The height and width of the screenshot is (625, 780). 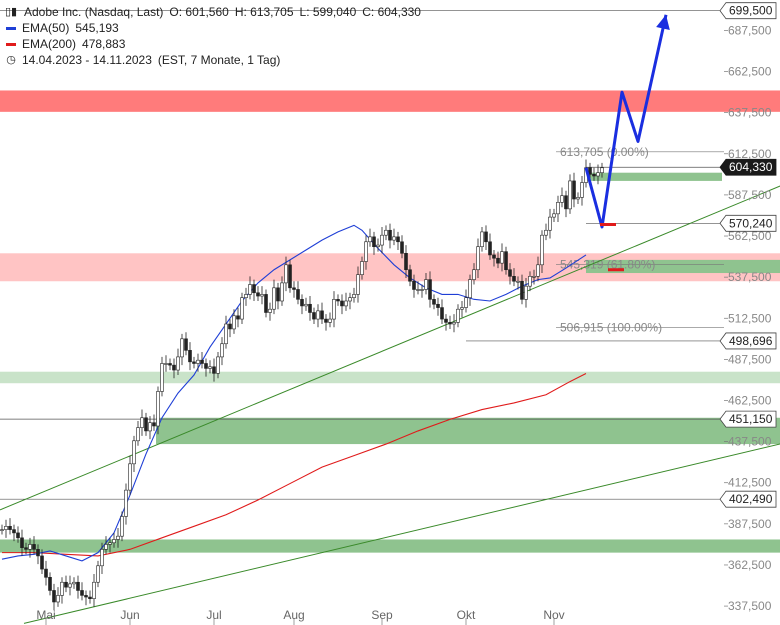 What do you see at coordinates (46, 28) in the screenshot?
I see `ema50-label: EMA(50)` at bounding box center [46, 28].